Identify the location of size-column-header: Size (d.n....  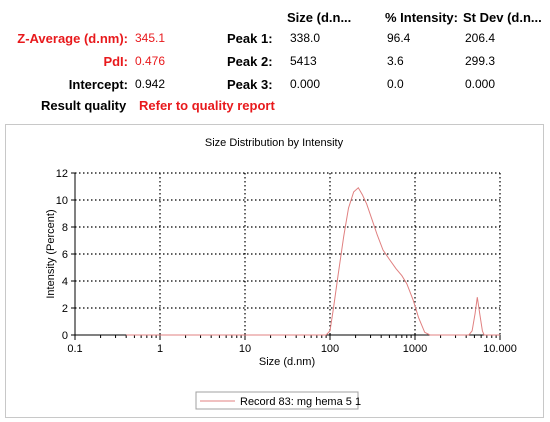
(319, 17).